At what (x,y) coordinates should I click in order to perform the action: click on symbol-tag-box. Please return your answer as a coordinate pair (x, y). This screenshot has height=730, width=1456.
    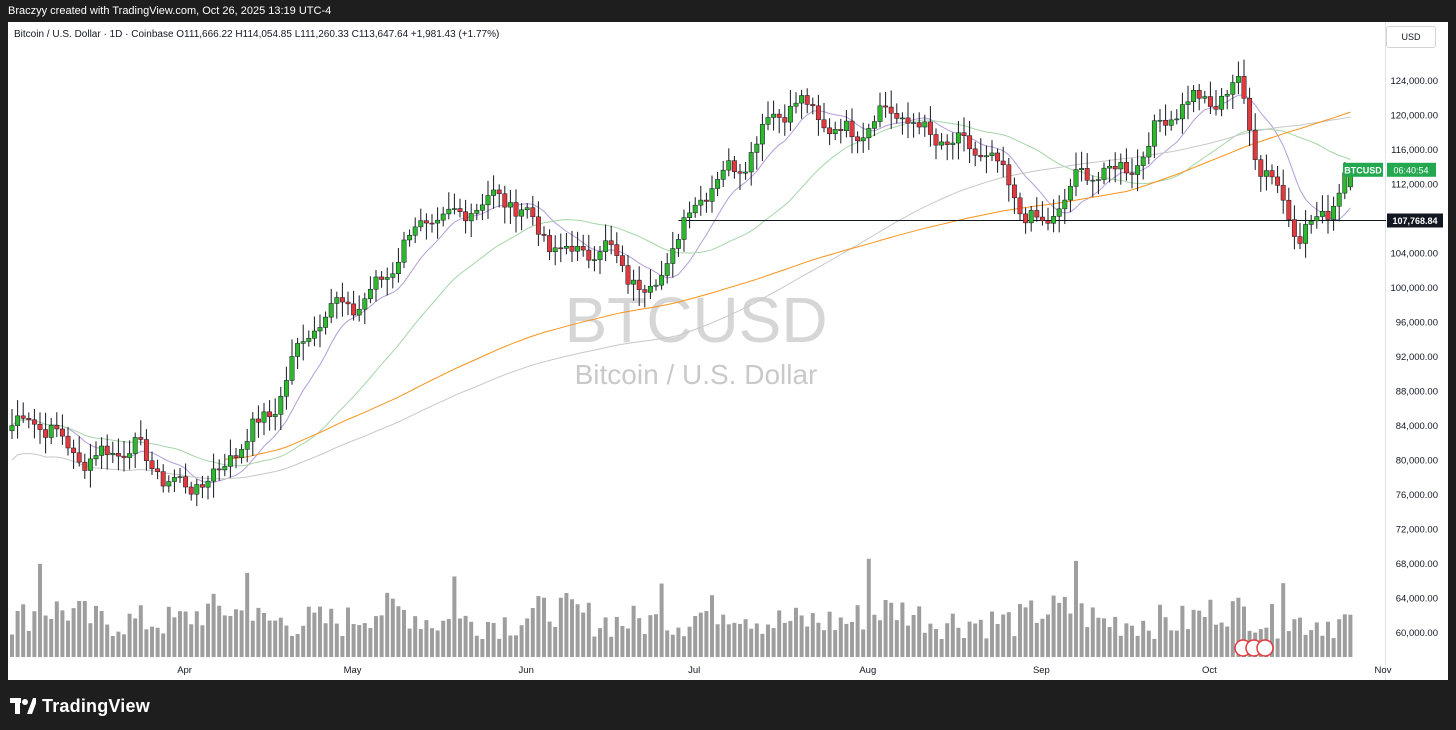
    Looking at the image, I should click on (1363, 169).